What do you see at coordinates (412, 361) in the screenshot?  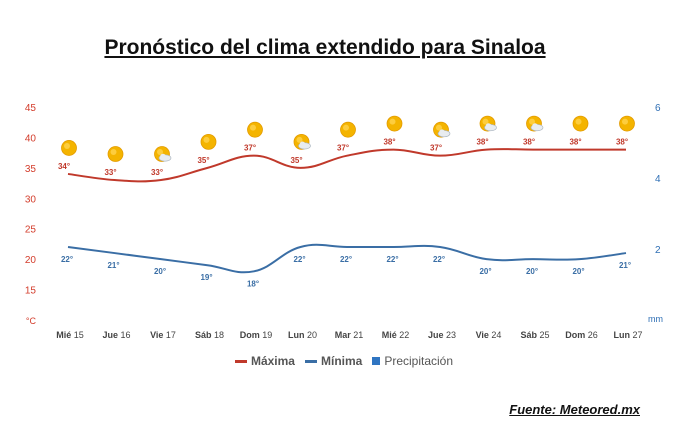 I see `legend-item-precip: Precipitación` at bounding box center [412, 361].